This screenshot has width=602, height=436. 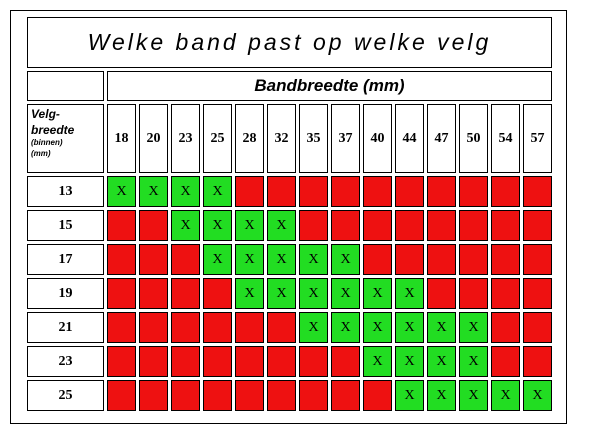 I want to click on tire-width-57: 57, so click(x=537, y=138).